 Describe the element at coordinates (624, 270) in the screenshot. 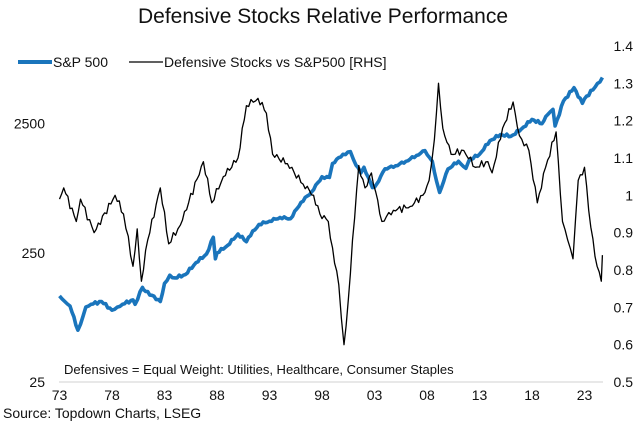

I see `right-tick-label: 0.8` at that location.